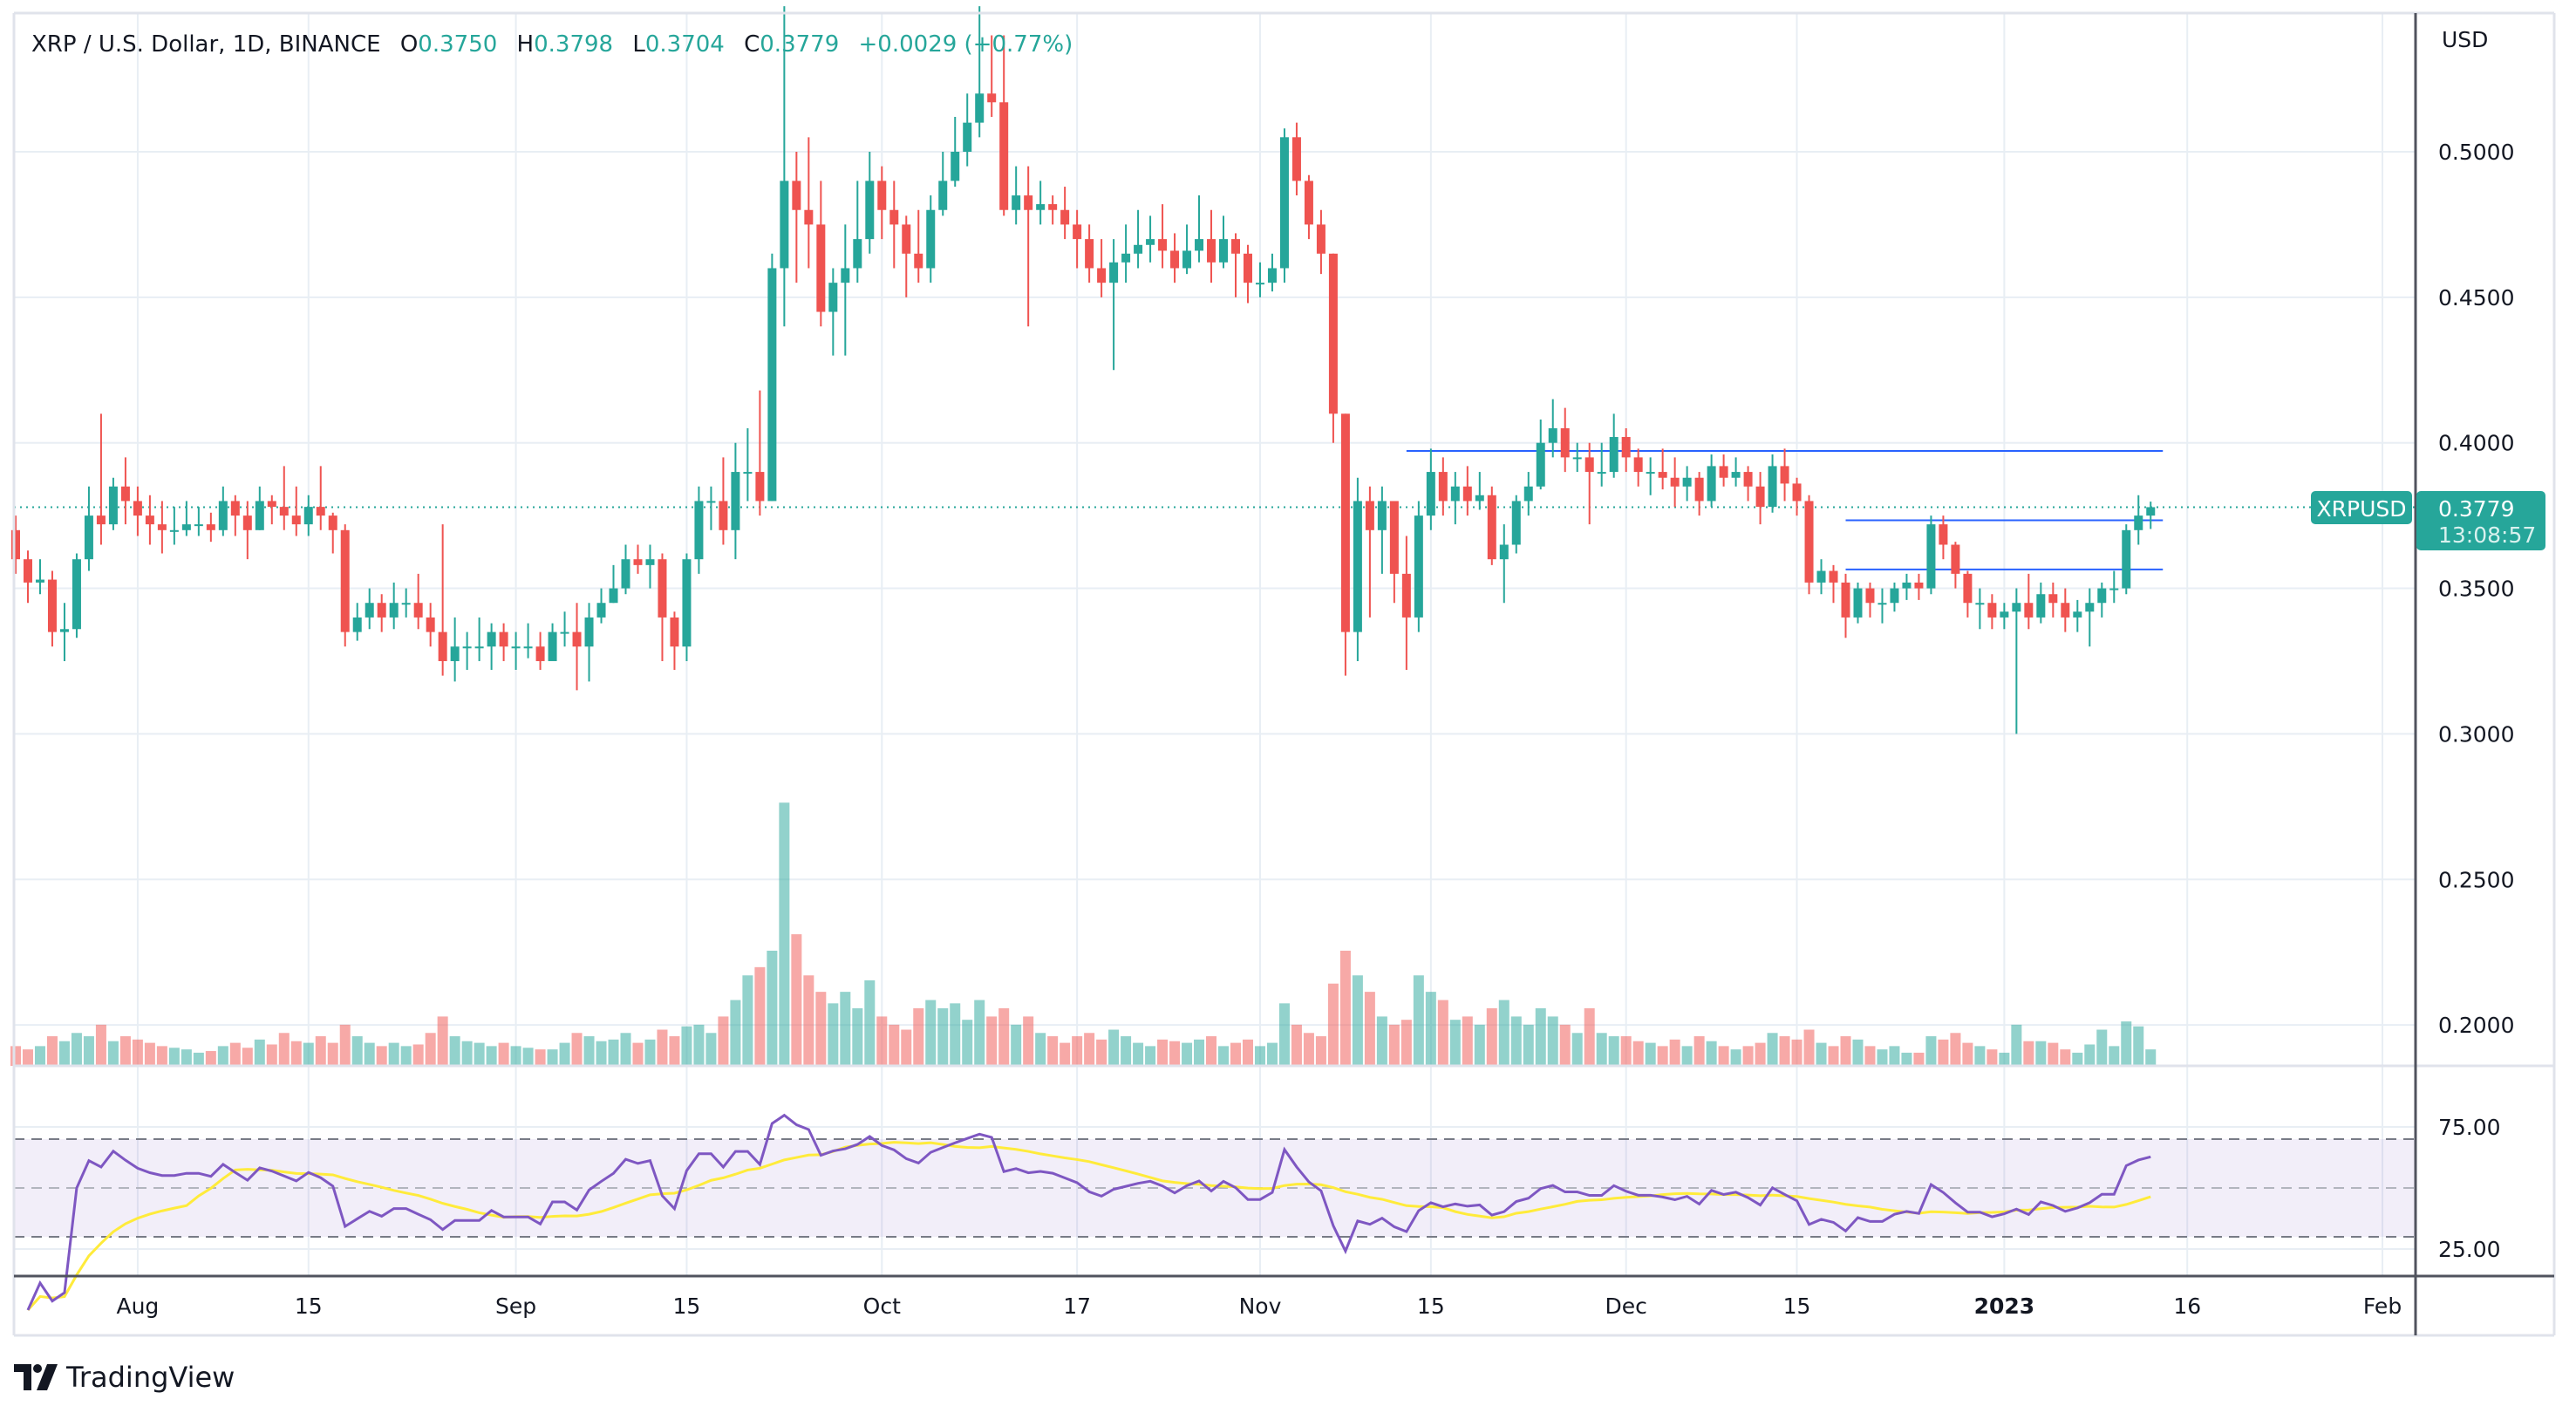  Describe the element at coordinates (2383, 1306) in the screenshot. I see `time-tick-label: Feb` at that location.